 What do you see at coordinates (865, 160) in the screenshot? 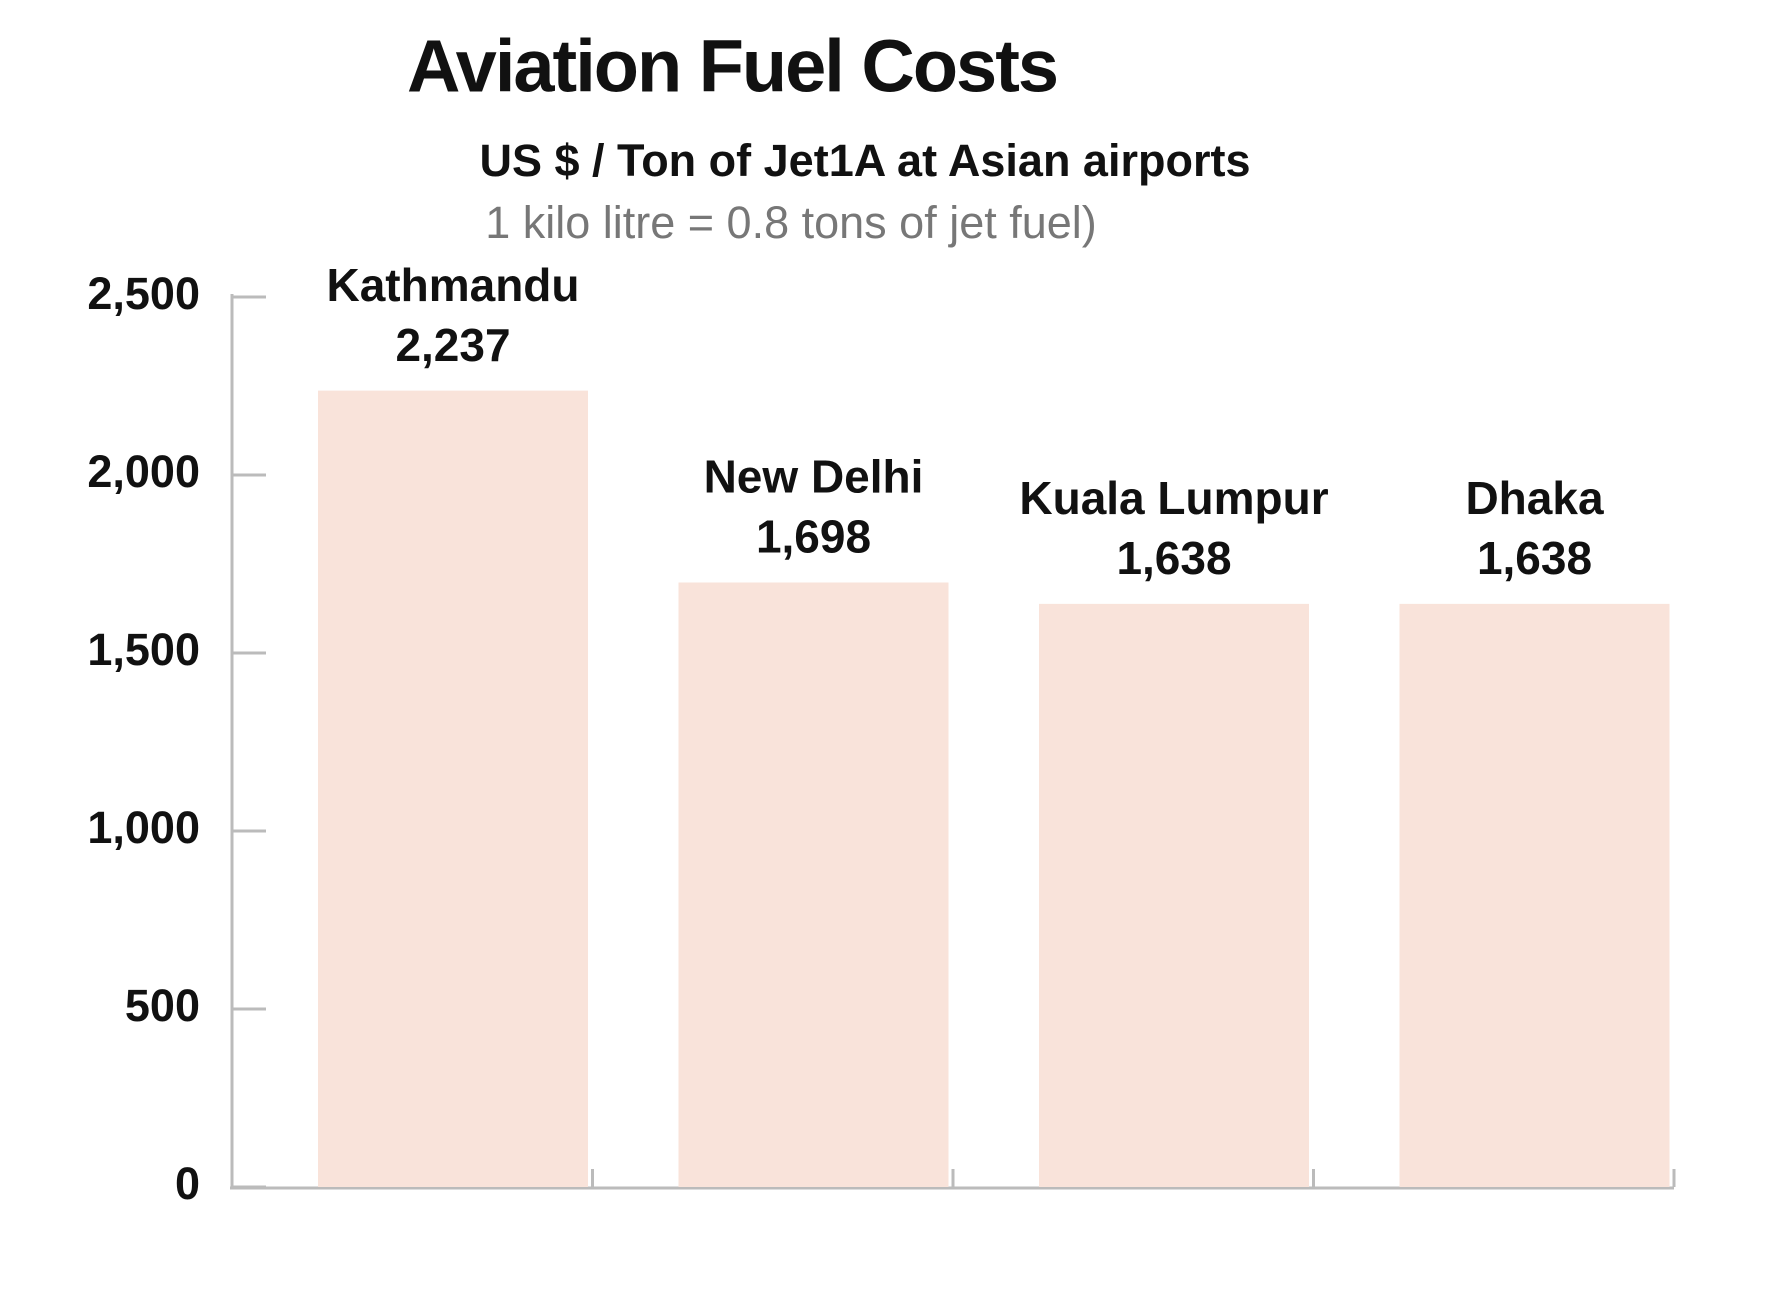
I see `chart-subtitle: US $ / Ton of Jet1A at Asian airports` at bounding box center [865, 160].